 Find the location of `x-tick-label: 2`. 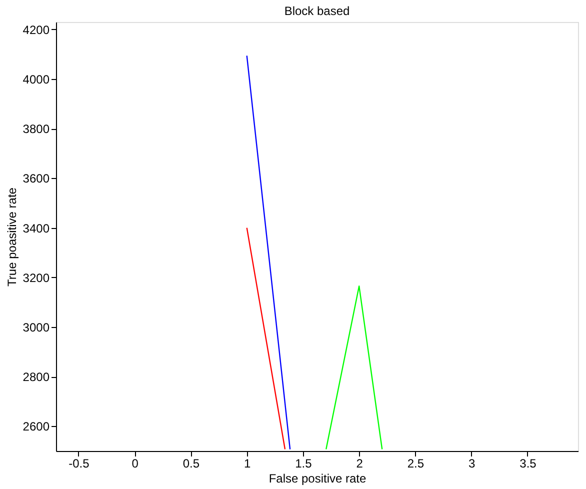

x-tick-label: 2 is located at coordinates (360, 463).